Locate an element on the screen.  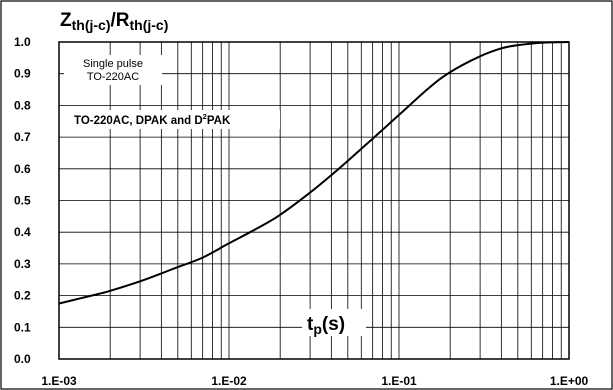
y-tick-label: 0.4 is located at coordinates (22, 232).